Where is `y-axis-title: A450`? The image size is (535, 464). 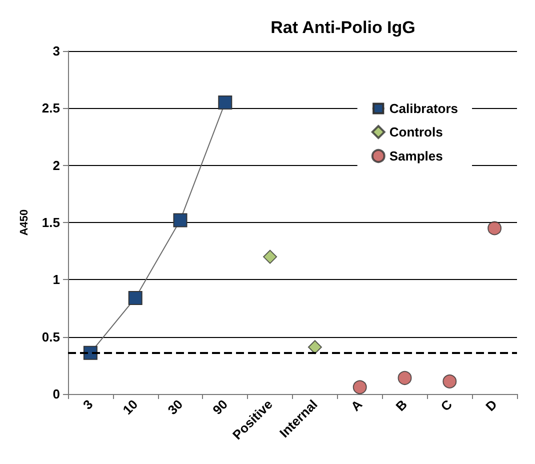
y-axis-title: A450 is located at coordinates (24, 222).